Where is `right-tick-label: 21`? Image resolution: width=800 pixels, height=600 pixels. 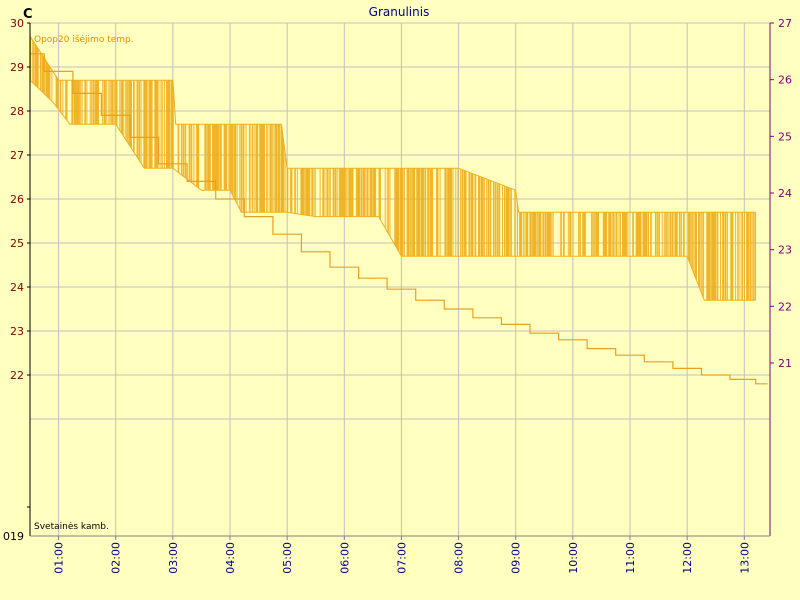
right-tick-label: 21 is located at coordinates (785, 363).